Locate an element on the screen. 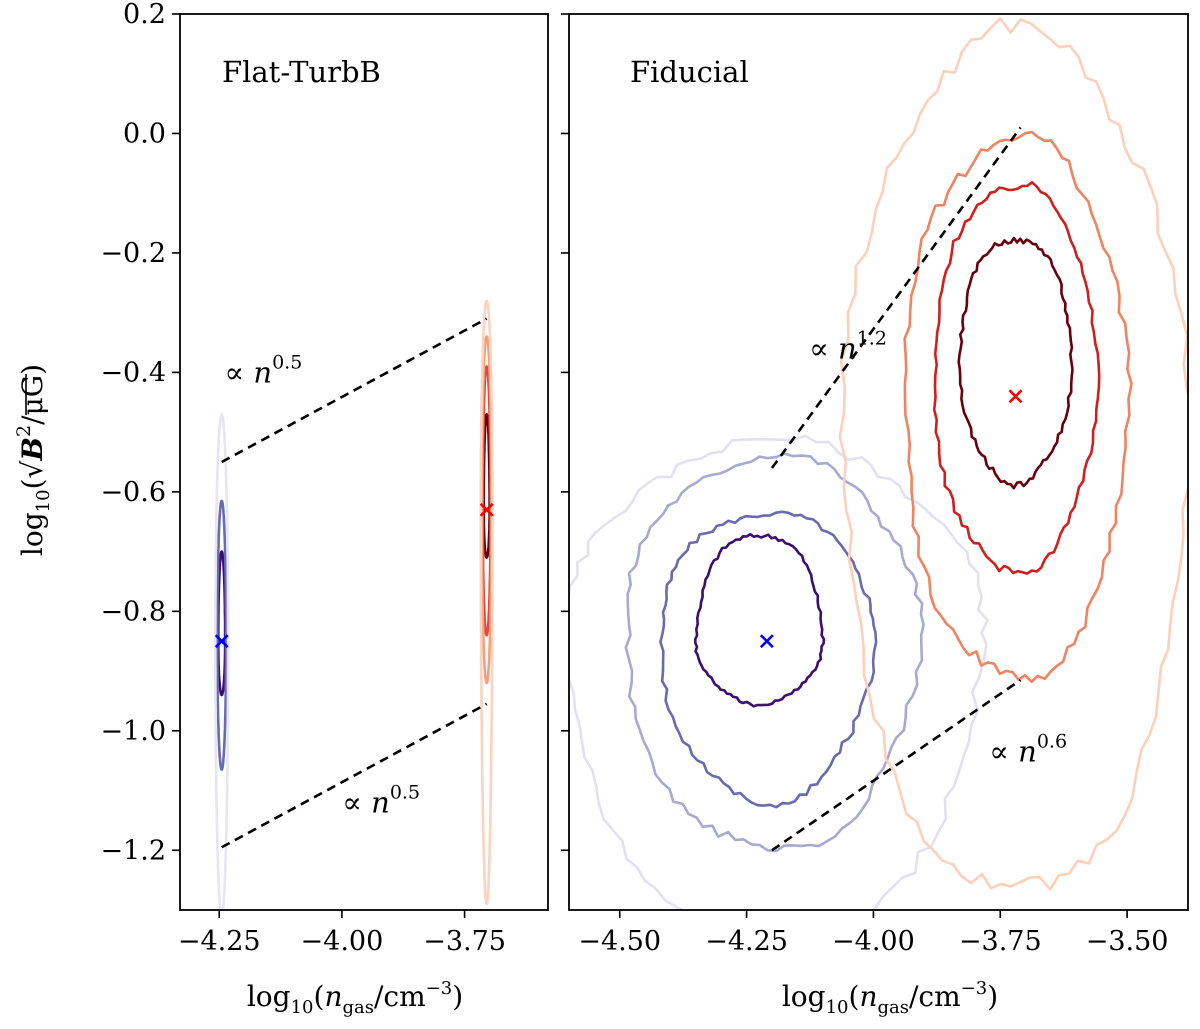 The width and height of the screenshot is (1200, 1029). y-tick-label: −0.4 is located at coordinates (133, 372).